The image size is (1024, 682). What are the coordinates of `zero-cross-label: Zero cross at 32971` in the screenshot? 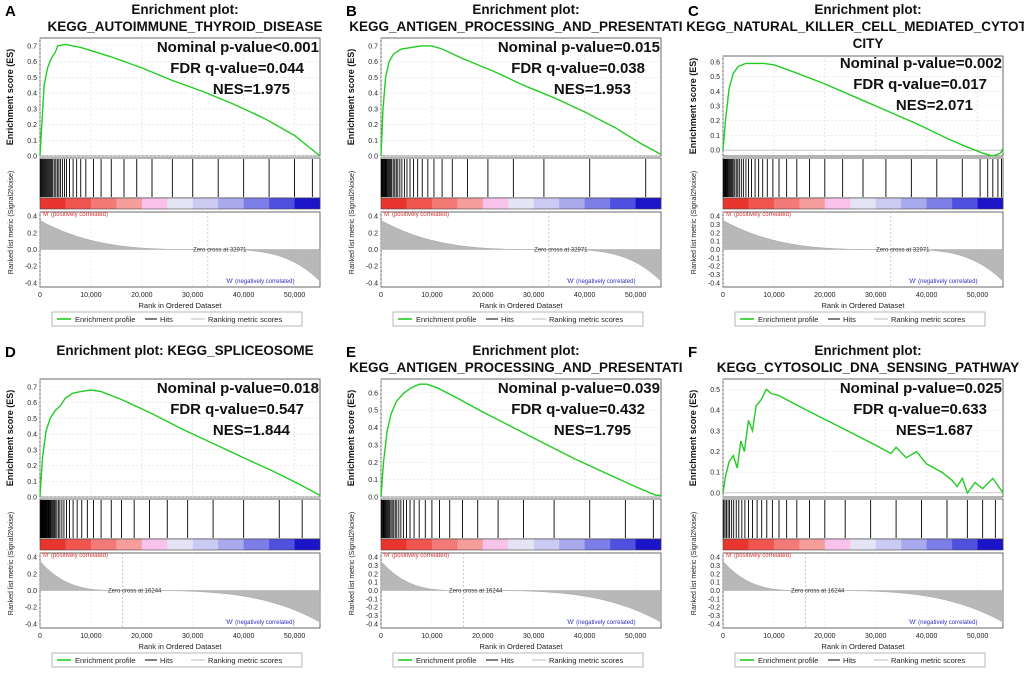 It's located at (561, 251).